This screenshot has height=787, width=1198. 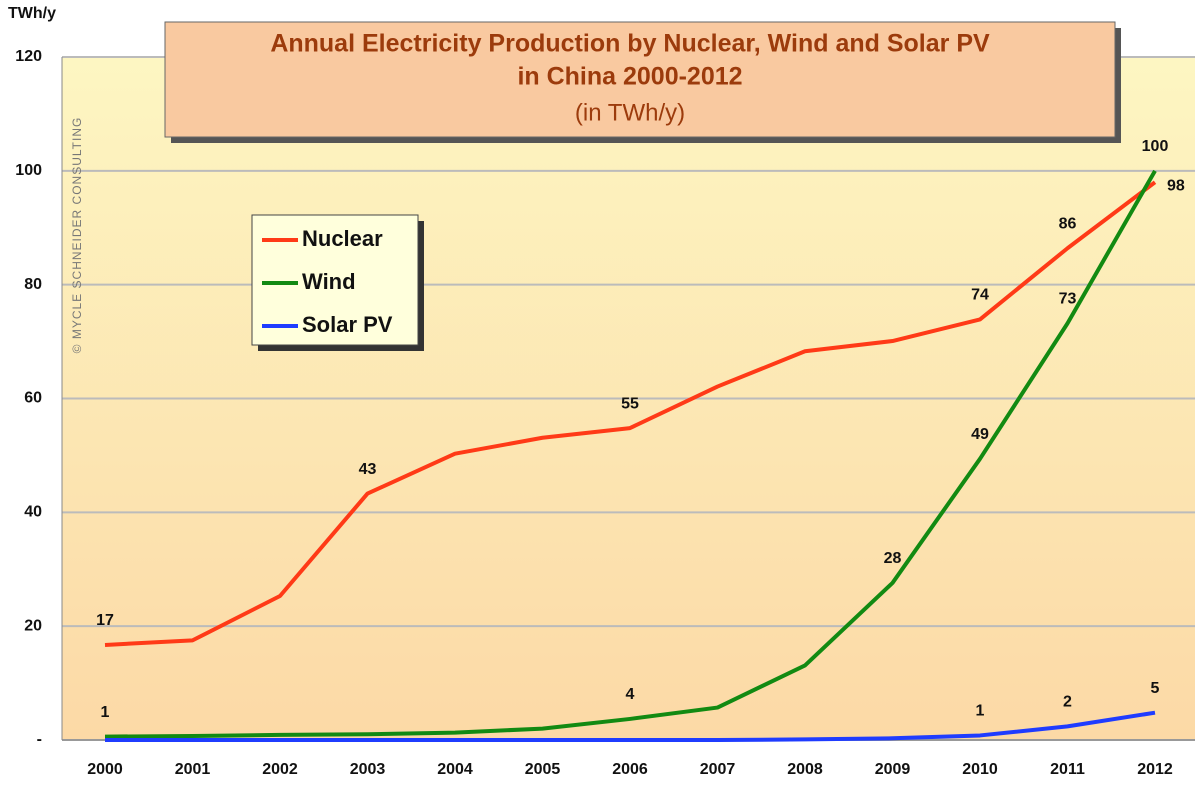 What do you see at coordinates (342, 238) in the screenshot?
I see `legend-label: Nuclear` at bounding box center [342, 238].